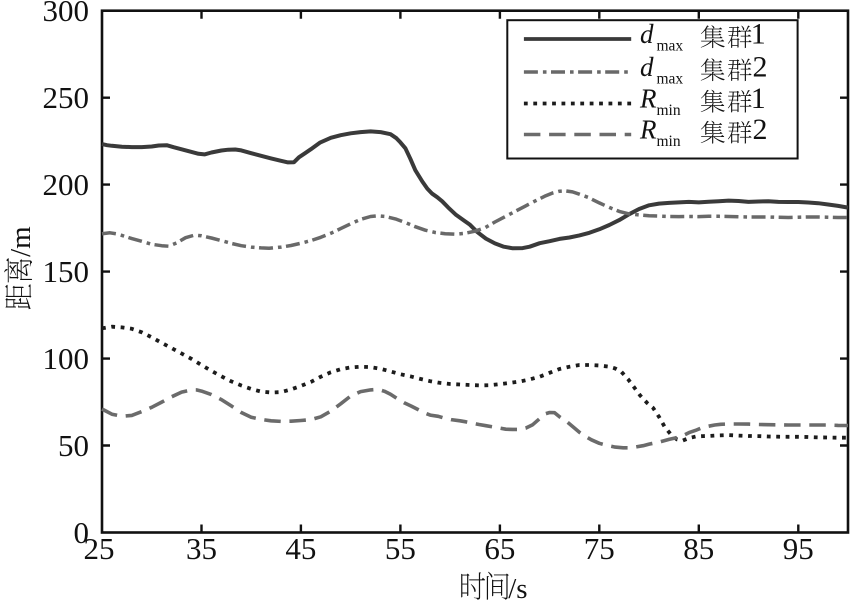 The height and width of the screenshot is (607, 852). I want to click on svg-text: 25, so click(99, 548).